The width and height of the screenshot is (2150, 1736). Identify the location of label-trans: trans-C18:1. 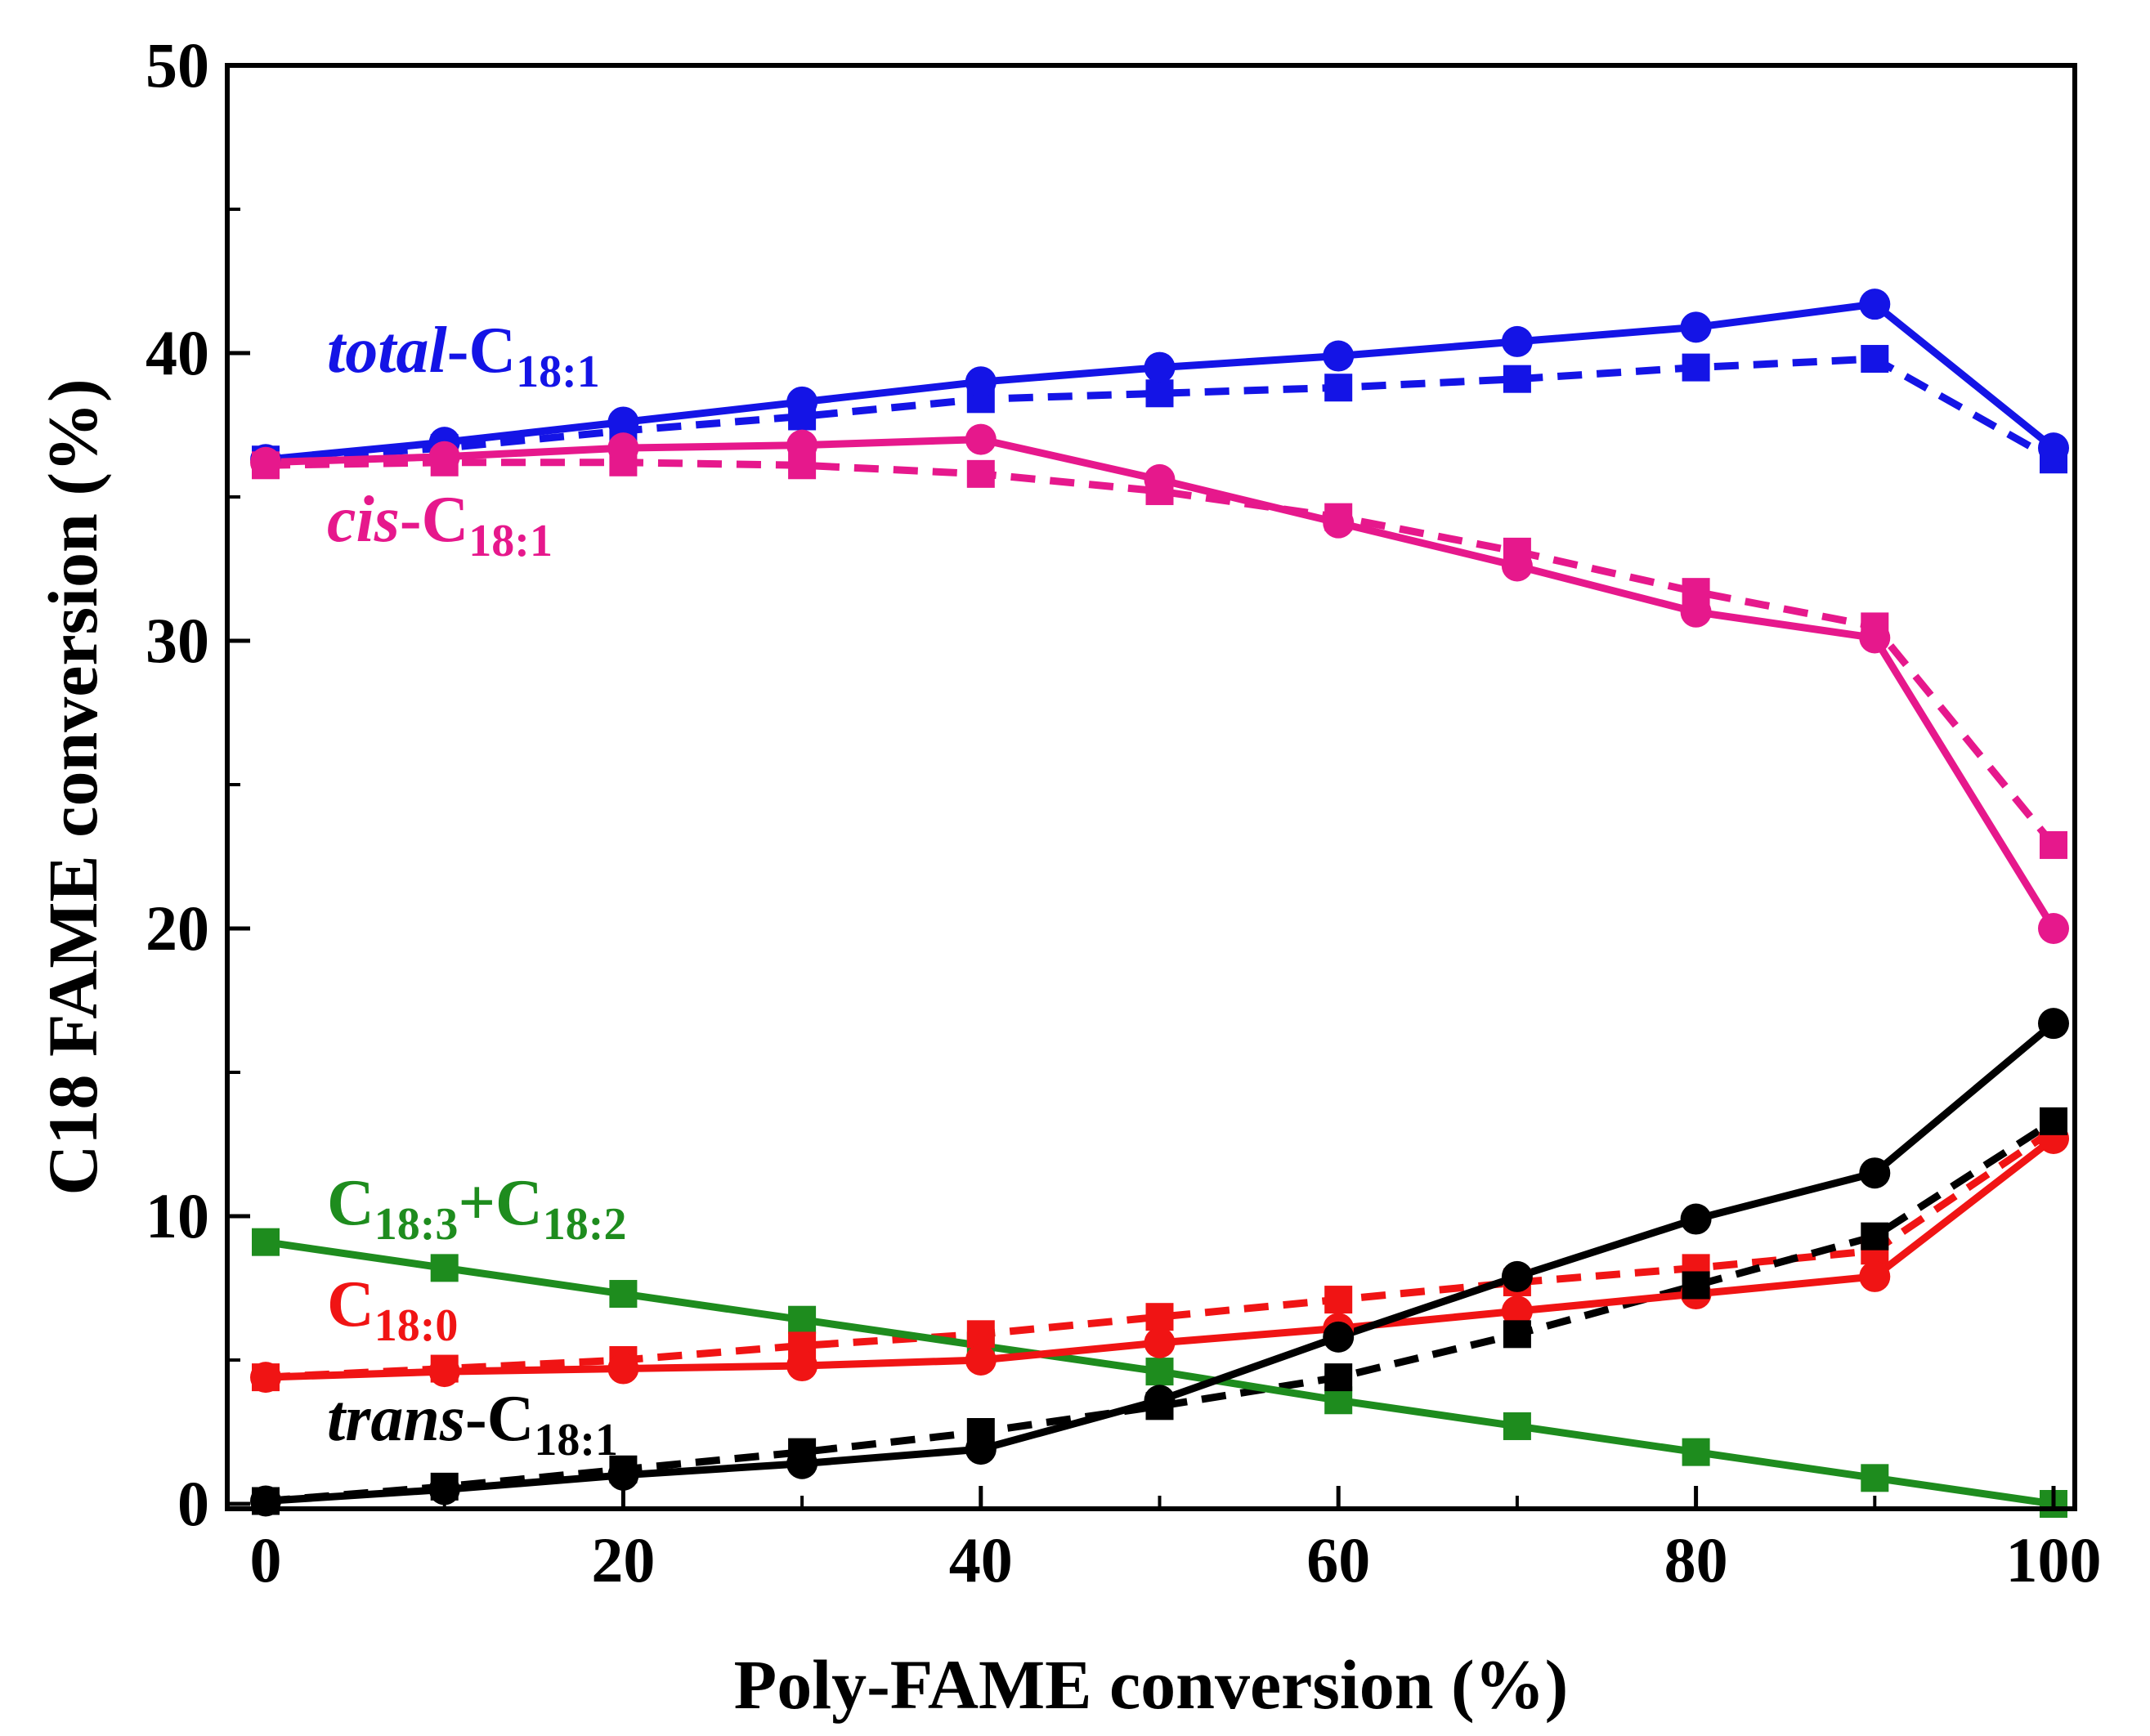
(472, 1424).